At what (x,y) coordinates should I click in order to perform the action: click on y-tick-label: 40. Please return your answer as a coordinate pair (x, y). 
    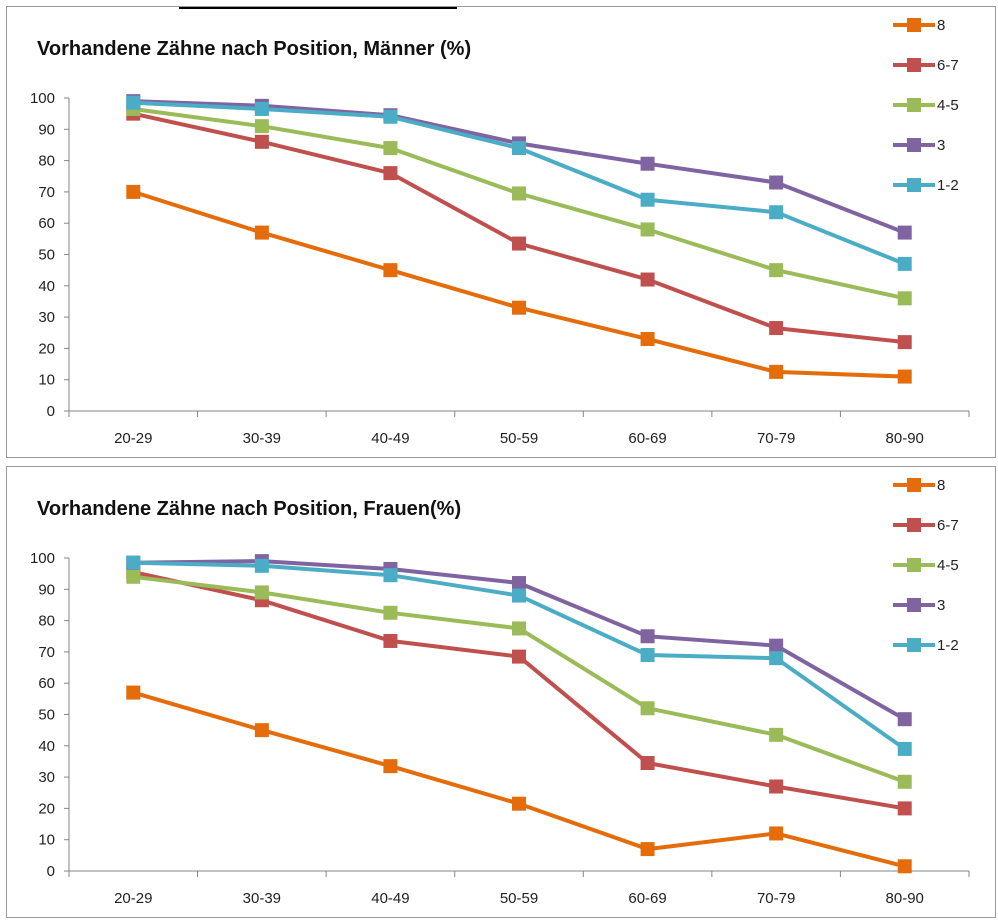
    Looking at the image, I should click on (46, 746).